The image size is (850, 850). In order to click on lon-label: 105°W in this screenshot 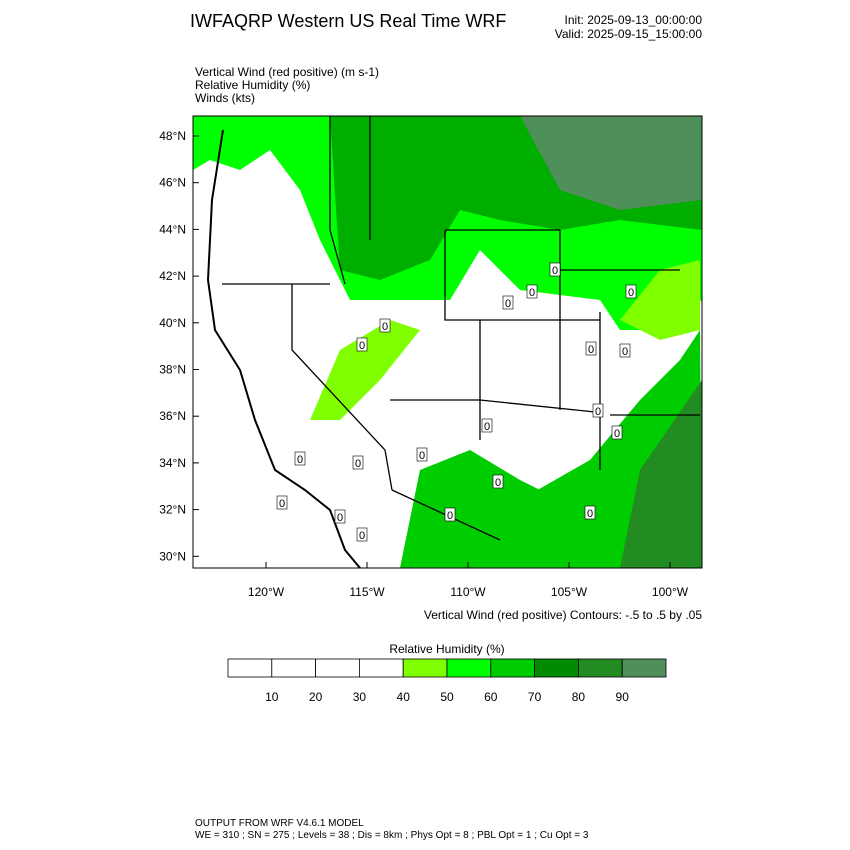, I will do `click(569, 592)`.